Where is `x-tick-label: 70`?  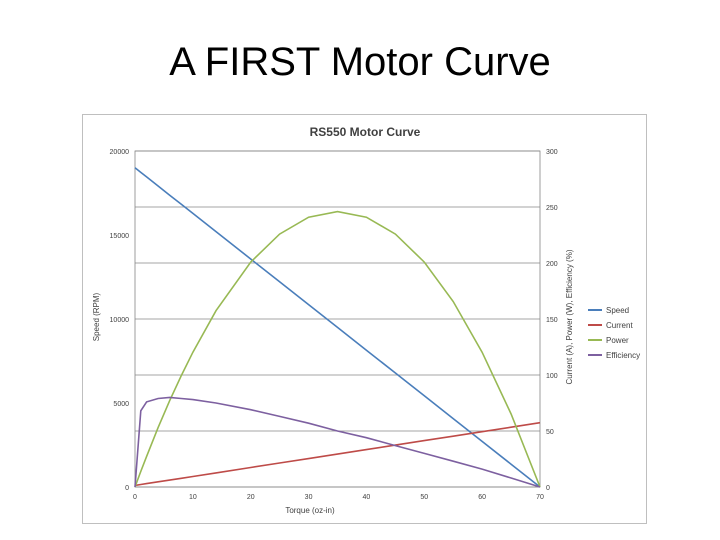
x-tick-label: 70 is located at coordinates (540, 497).